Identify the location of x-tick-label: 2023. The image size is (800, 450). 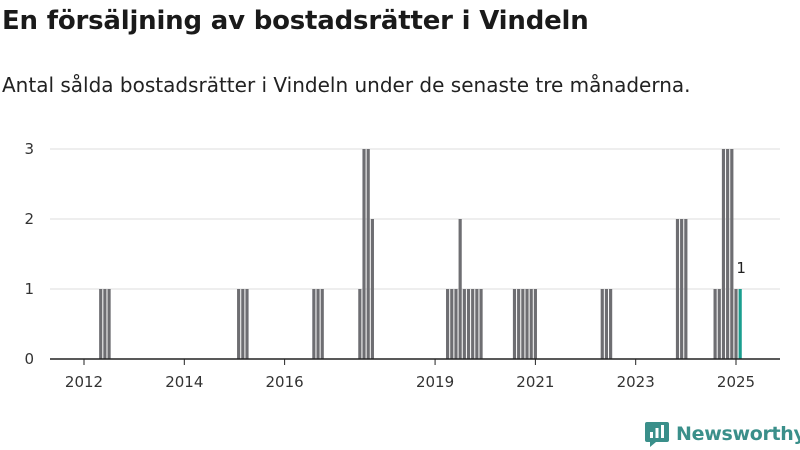
(636, 382).